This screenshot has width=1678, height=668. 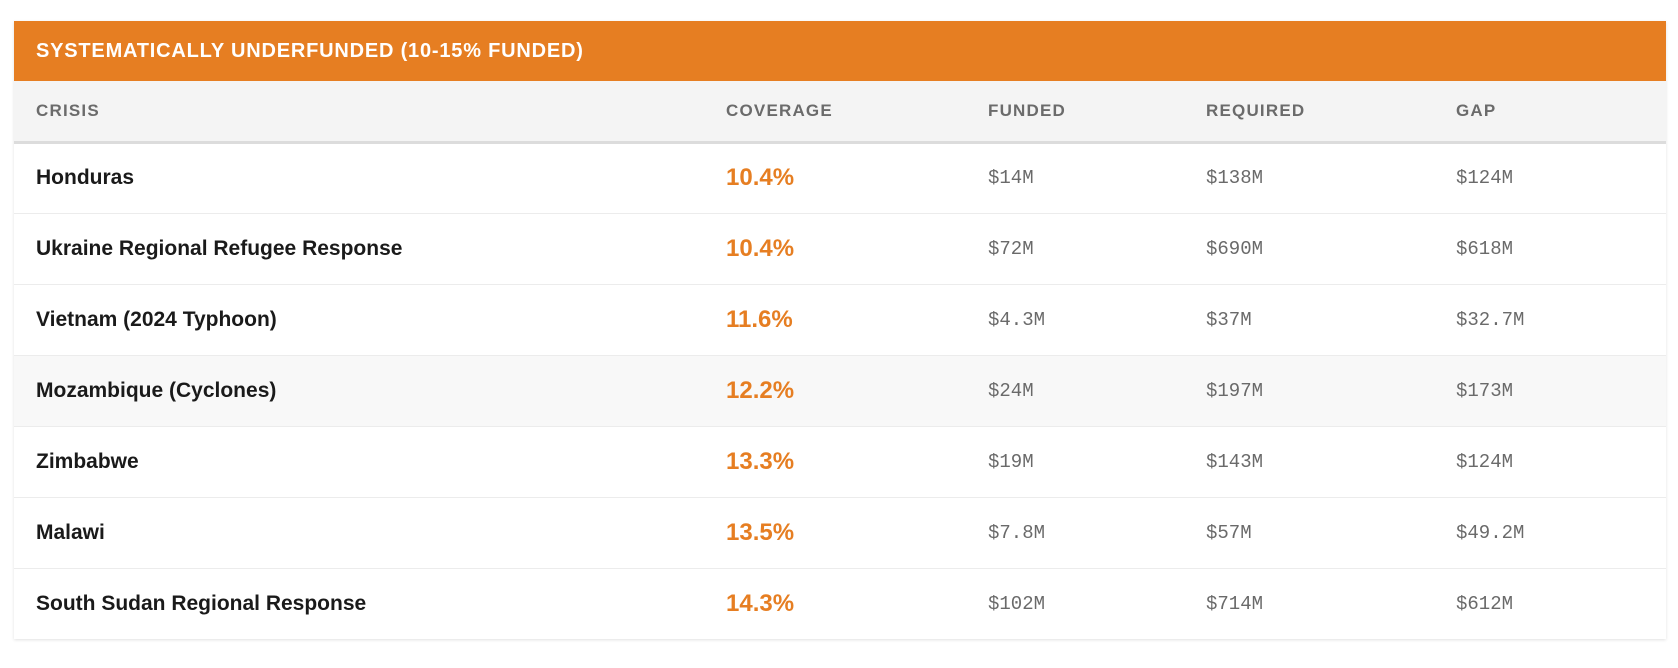 What do you see at coordinates (1485, 603) in the screenshot?
I see `gap-value: $612M` at bounding box center [1485, 603].